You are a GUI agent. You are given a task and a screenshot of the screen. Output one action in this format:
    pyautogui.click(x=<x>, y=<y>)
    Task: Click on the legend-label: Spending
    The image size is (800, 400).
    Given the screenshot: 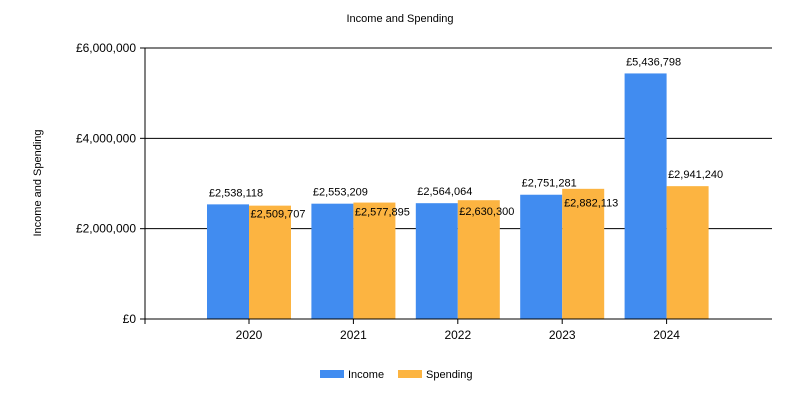 What is the action you would take?
    pyautogui.click(x=449, y=375)
    